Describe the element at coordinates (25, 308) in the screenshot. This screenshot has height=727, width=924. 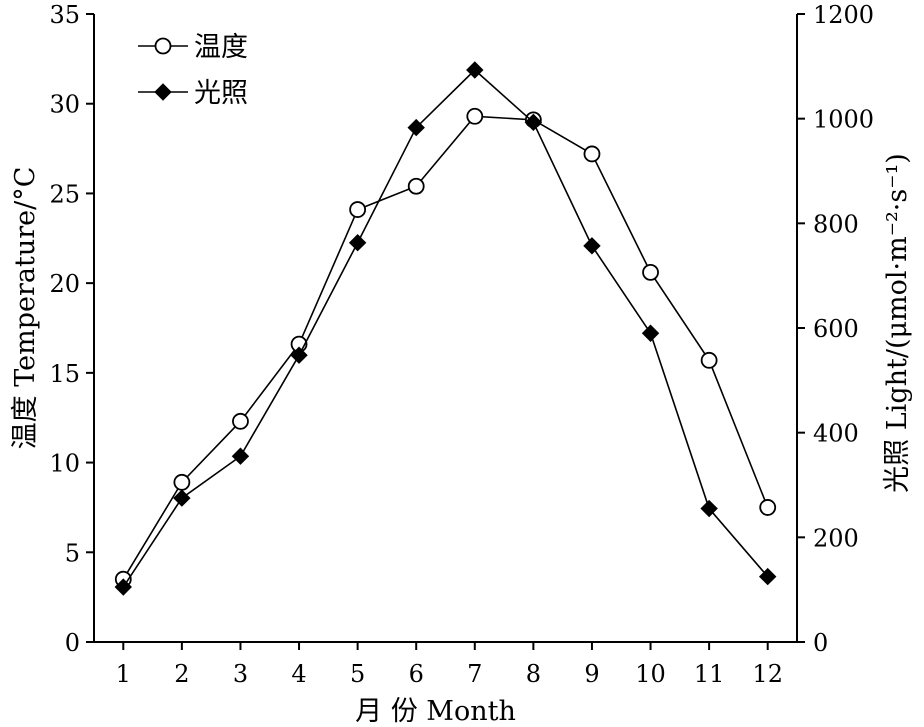
I see `y-left-axis-title: 温度 Temperature/°C` at that location.